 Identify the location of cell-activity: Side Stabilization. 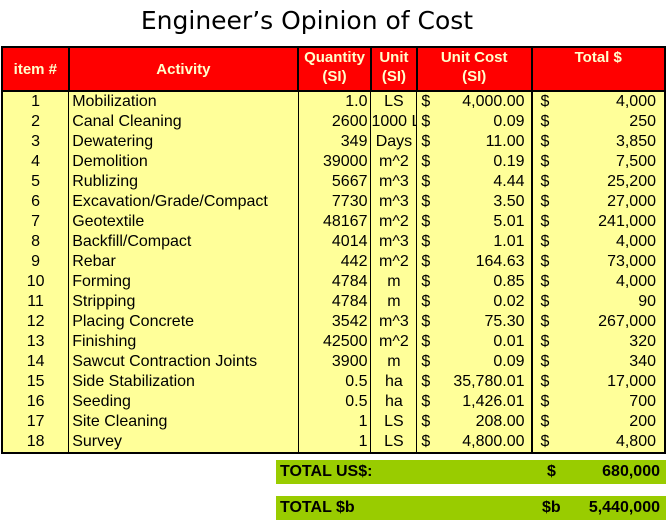
(183, 382).